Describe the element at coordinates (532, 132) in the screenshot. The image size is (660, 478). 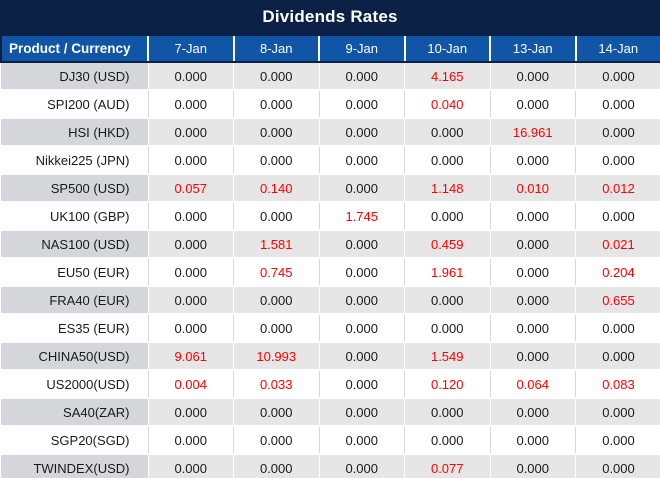
I see `value-cell: 16.961` at that location.